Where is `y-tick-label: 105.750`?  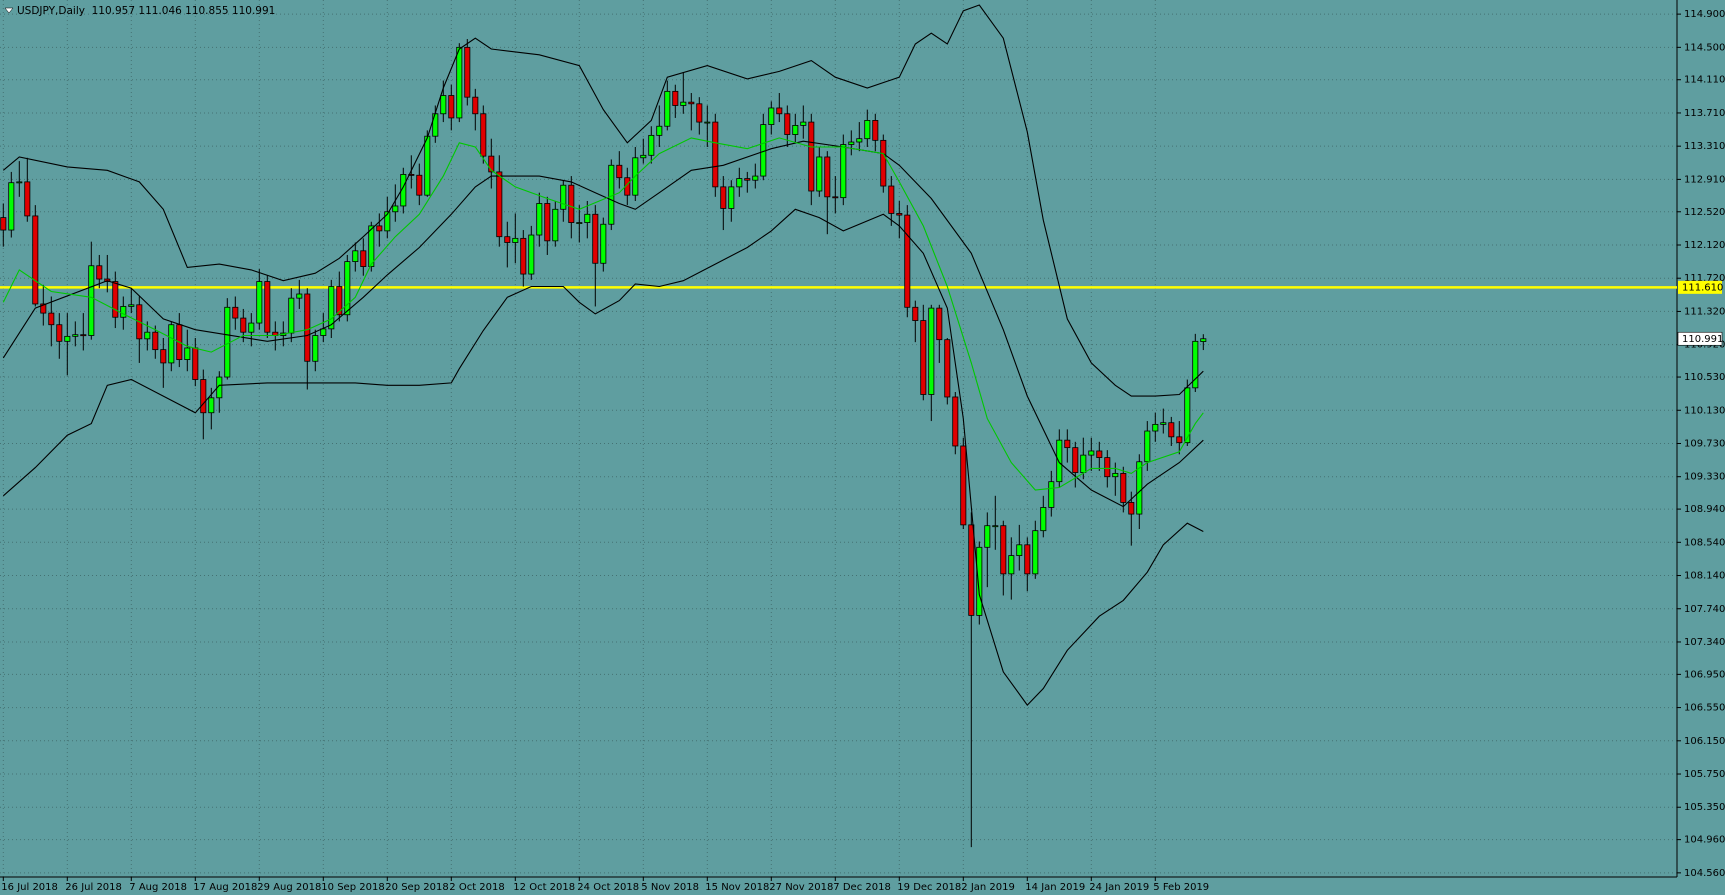
y-tick-label: 105.750 is located at coordinates (1704, 774).